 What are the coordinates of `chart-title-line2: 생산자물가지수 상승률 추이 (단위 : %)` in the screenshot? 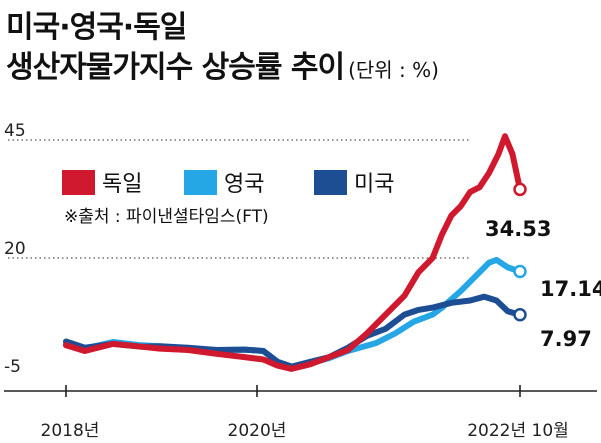 It's located at (222, 64).